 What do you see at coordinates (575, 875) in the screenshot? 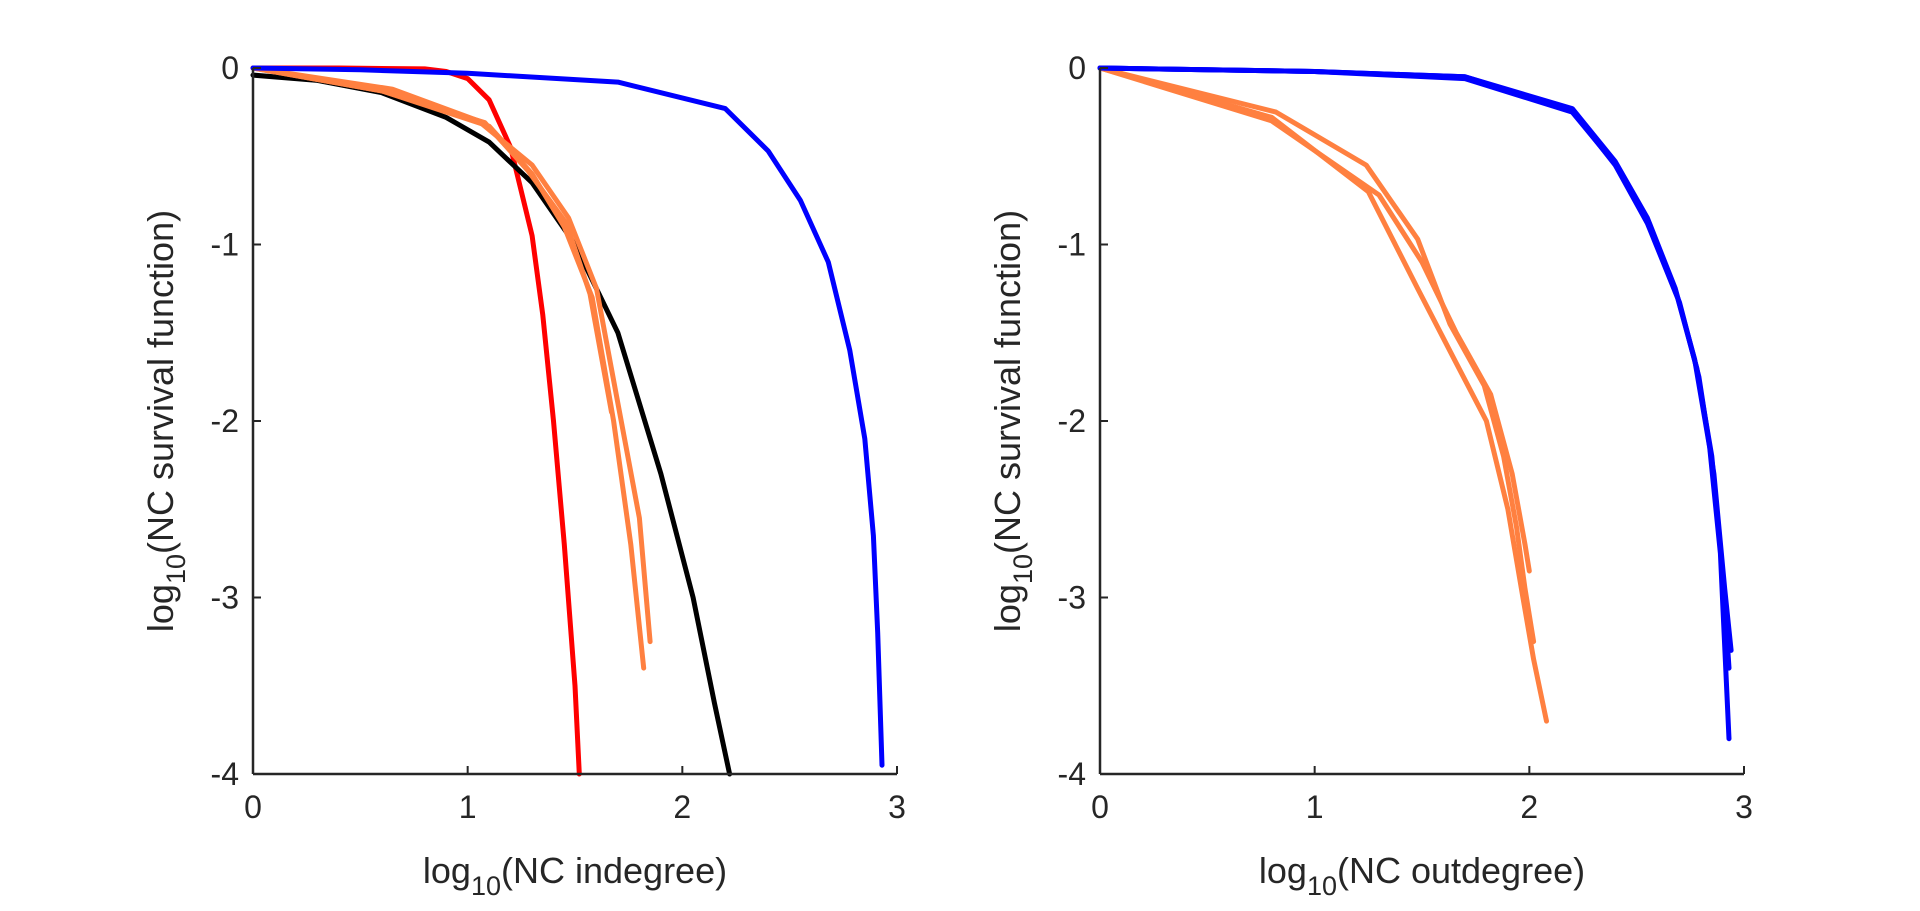
I see `x-axis-label: log10(NC indegree)` at bounding box center [575, 875].